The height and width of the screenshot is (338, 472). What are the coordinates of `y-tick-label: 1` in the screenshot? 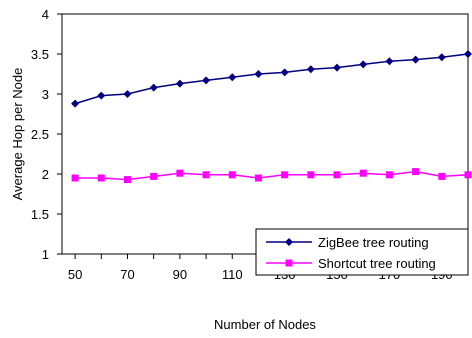 It's located at (45, 254).